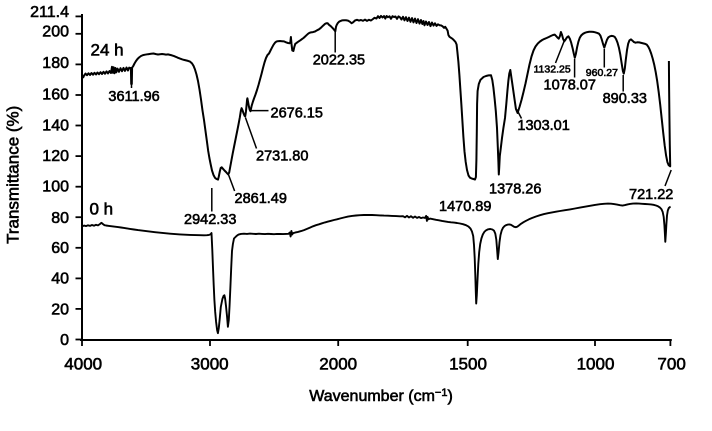  What do you see at coordinates (102, 209) in the screenshot?
I see `svg-text: 0 h` at bounding box center [102, 209].